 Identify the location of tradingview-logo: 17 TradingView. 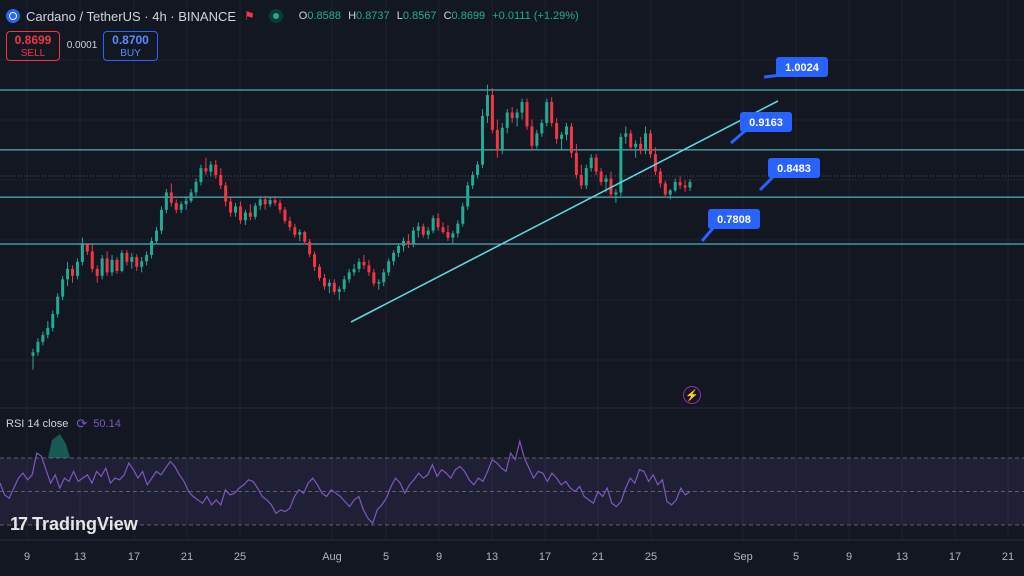
(74, 524).